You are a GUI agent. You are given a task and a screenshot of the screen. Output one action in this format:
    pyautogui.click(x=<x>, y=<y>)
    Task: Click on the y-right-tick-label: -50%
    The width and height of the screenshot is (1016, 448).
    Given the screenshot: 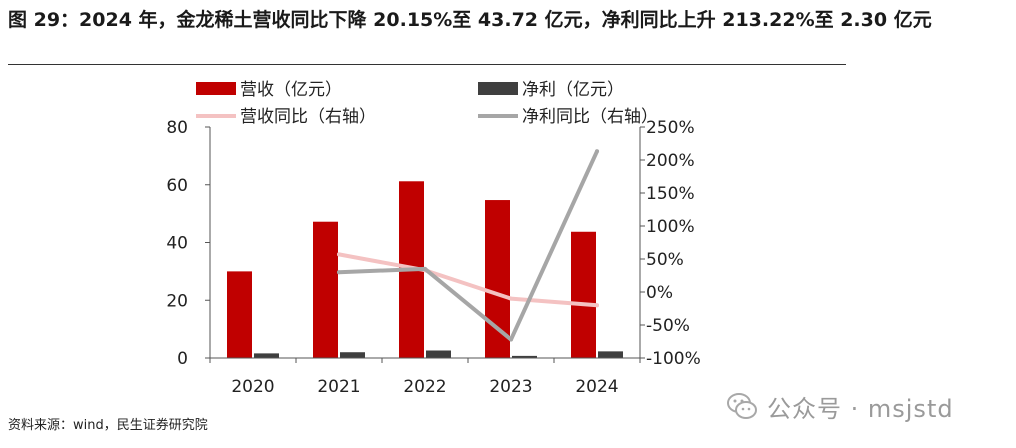 What is the action you would take?
    pyautogui.click(x=668, y=326)
    